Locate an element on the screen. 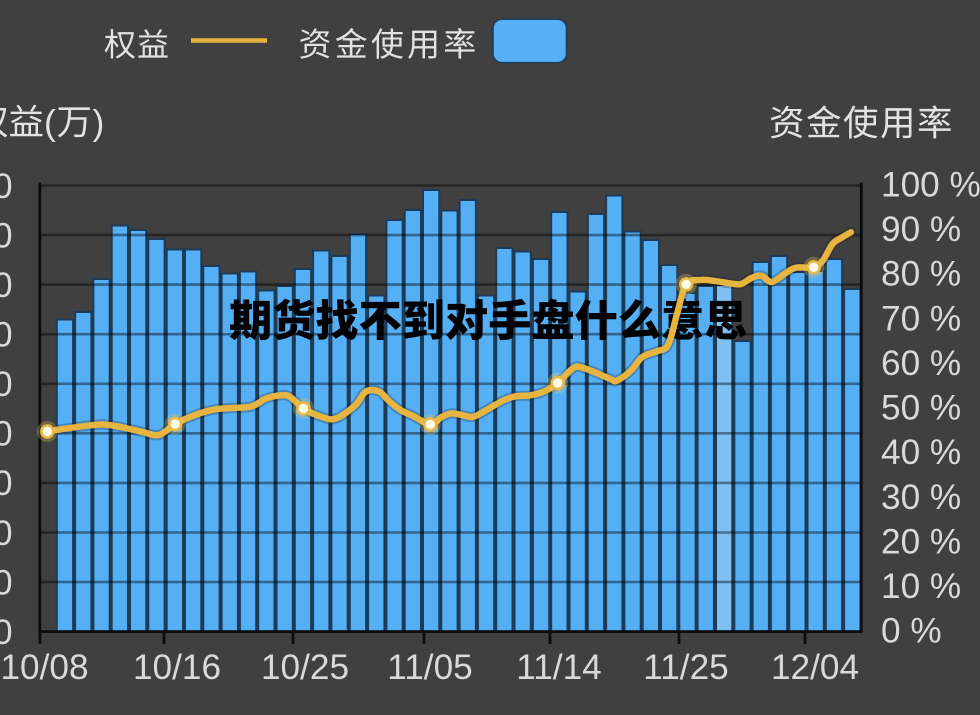 The height and width of the screenshot is (715, 980). svg-text: 10 % is located at coordinates (921, 586).